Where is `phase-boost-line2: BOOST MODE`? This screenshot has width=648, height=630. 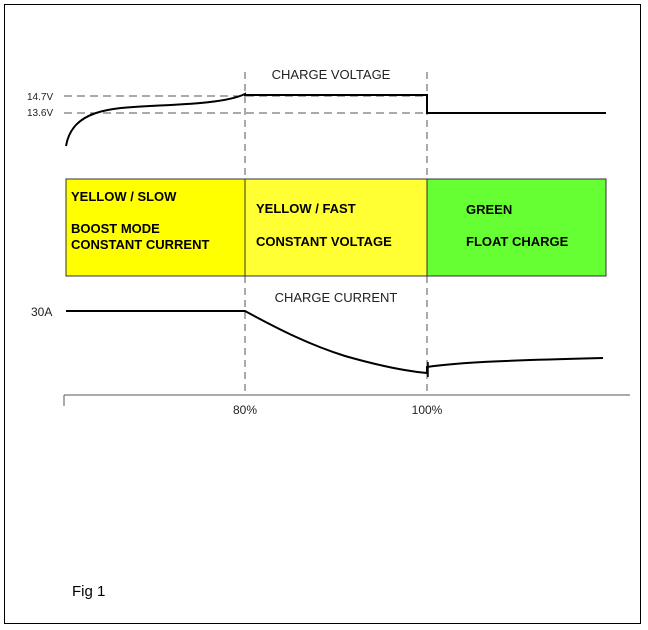 phase-boost-line2: BOOST MODE is located at coordinates (115, 228).